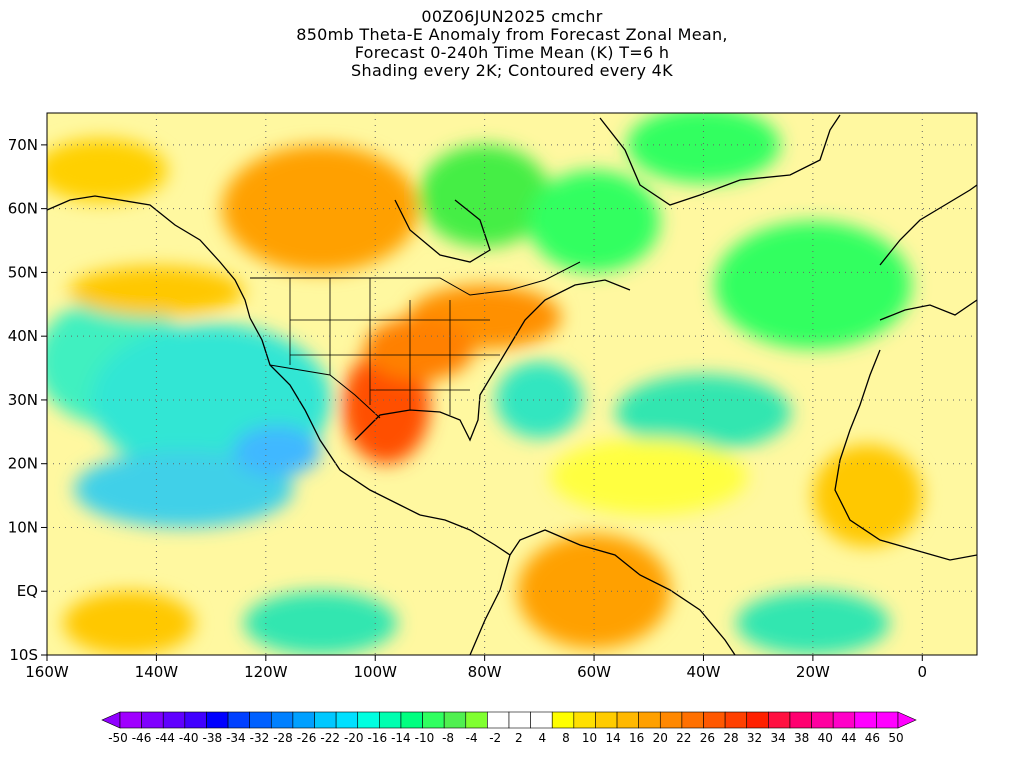  What do you see at coordinates (415, 278) in the screenshot?
I see `border-us-canada` at bounding box center [415, 278].